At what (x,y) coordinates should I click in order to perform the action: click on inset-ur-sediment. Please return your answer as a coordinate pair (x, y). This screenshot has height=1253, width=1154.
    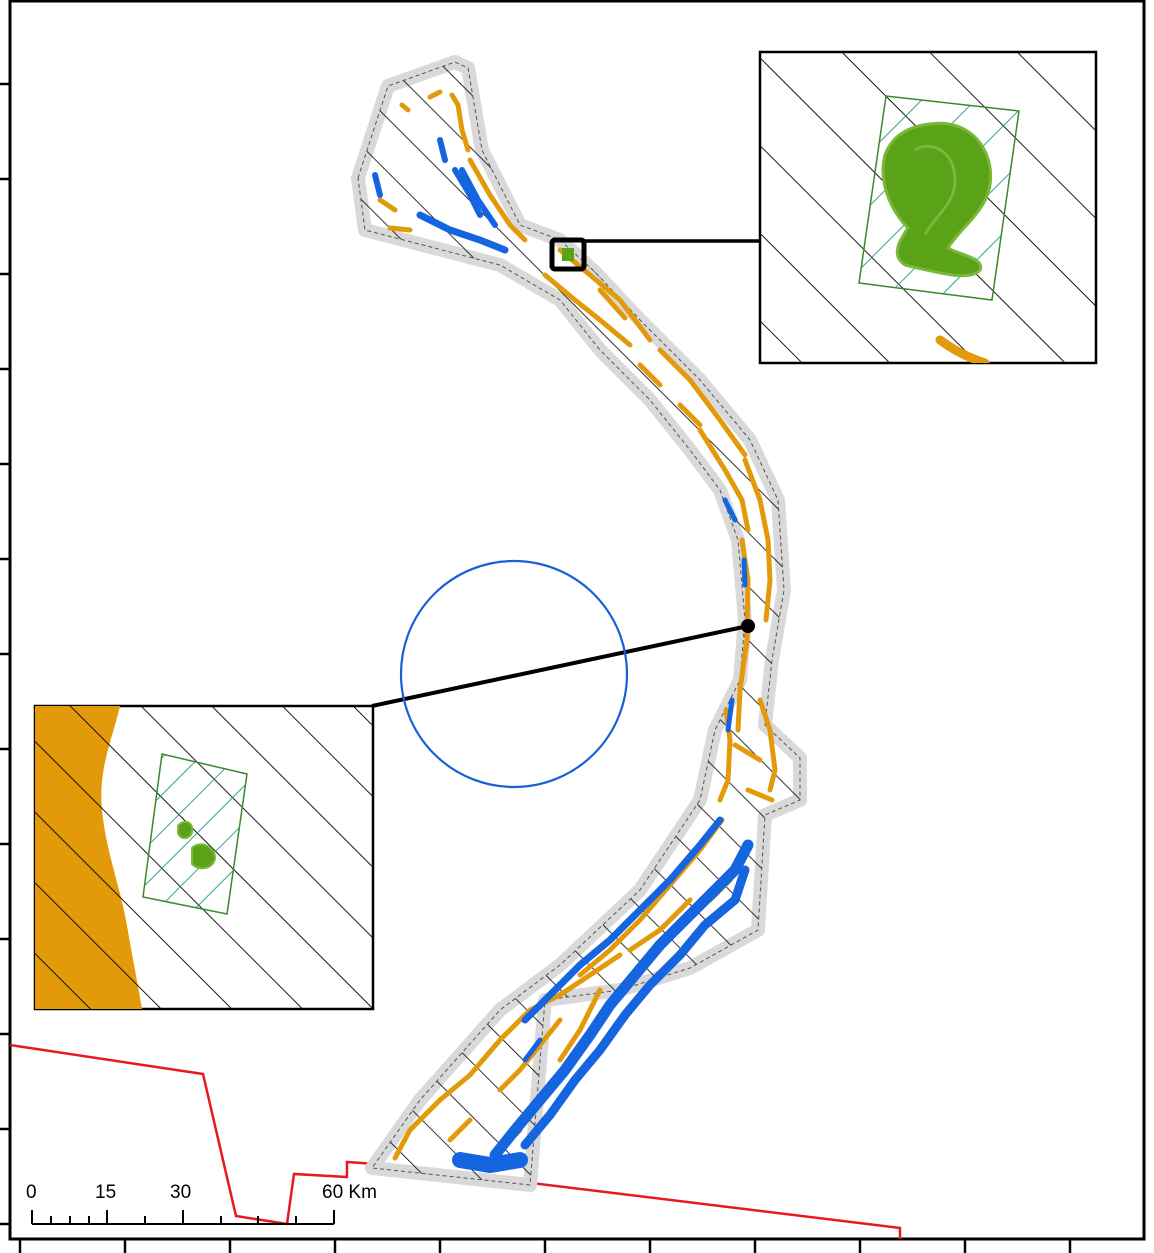
    Looking at the image, I should click on (962, 349).